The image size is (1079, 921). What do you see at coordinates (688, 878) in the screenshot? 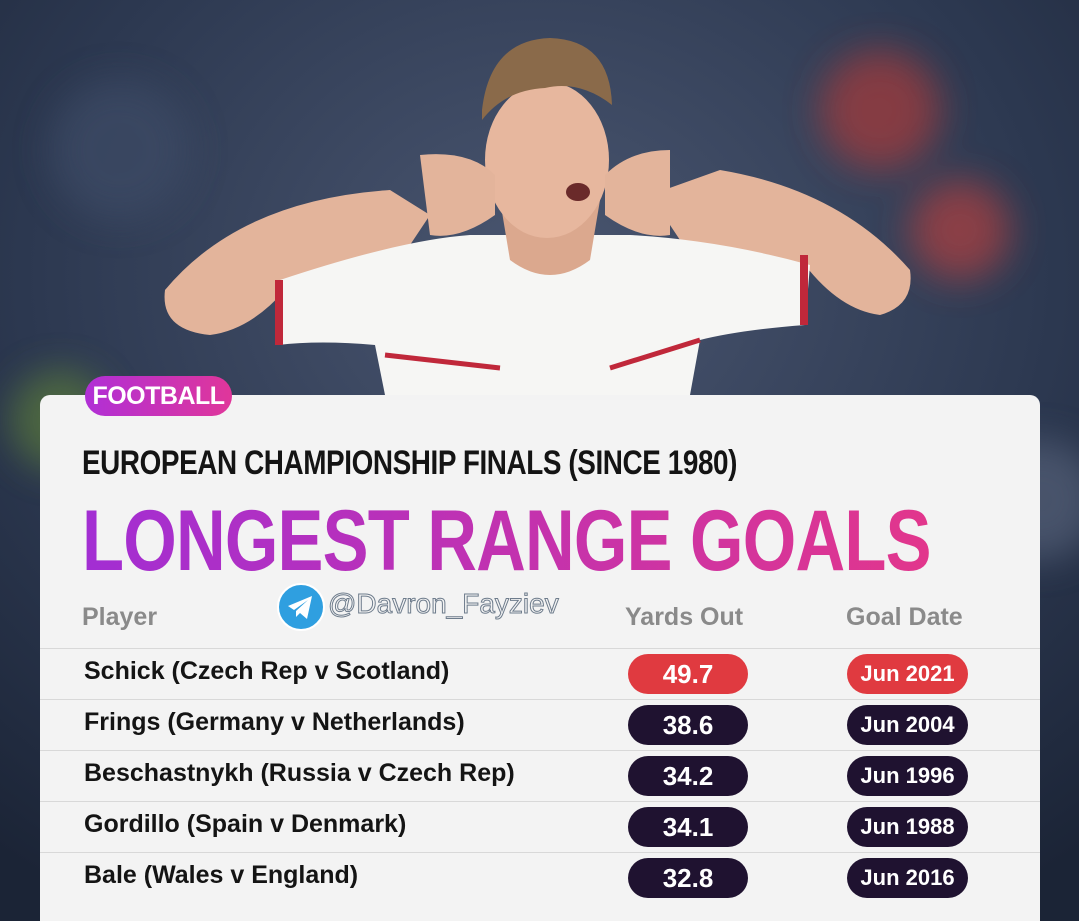
I see `yards-cell: 32.8` at bounding box center [688, 878].